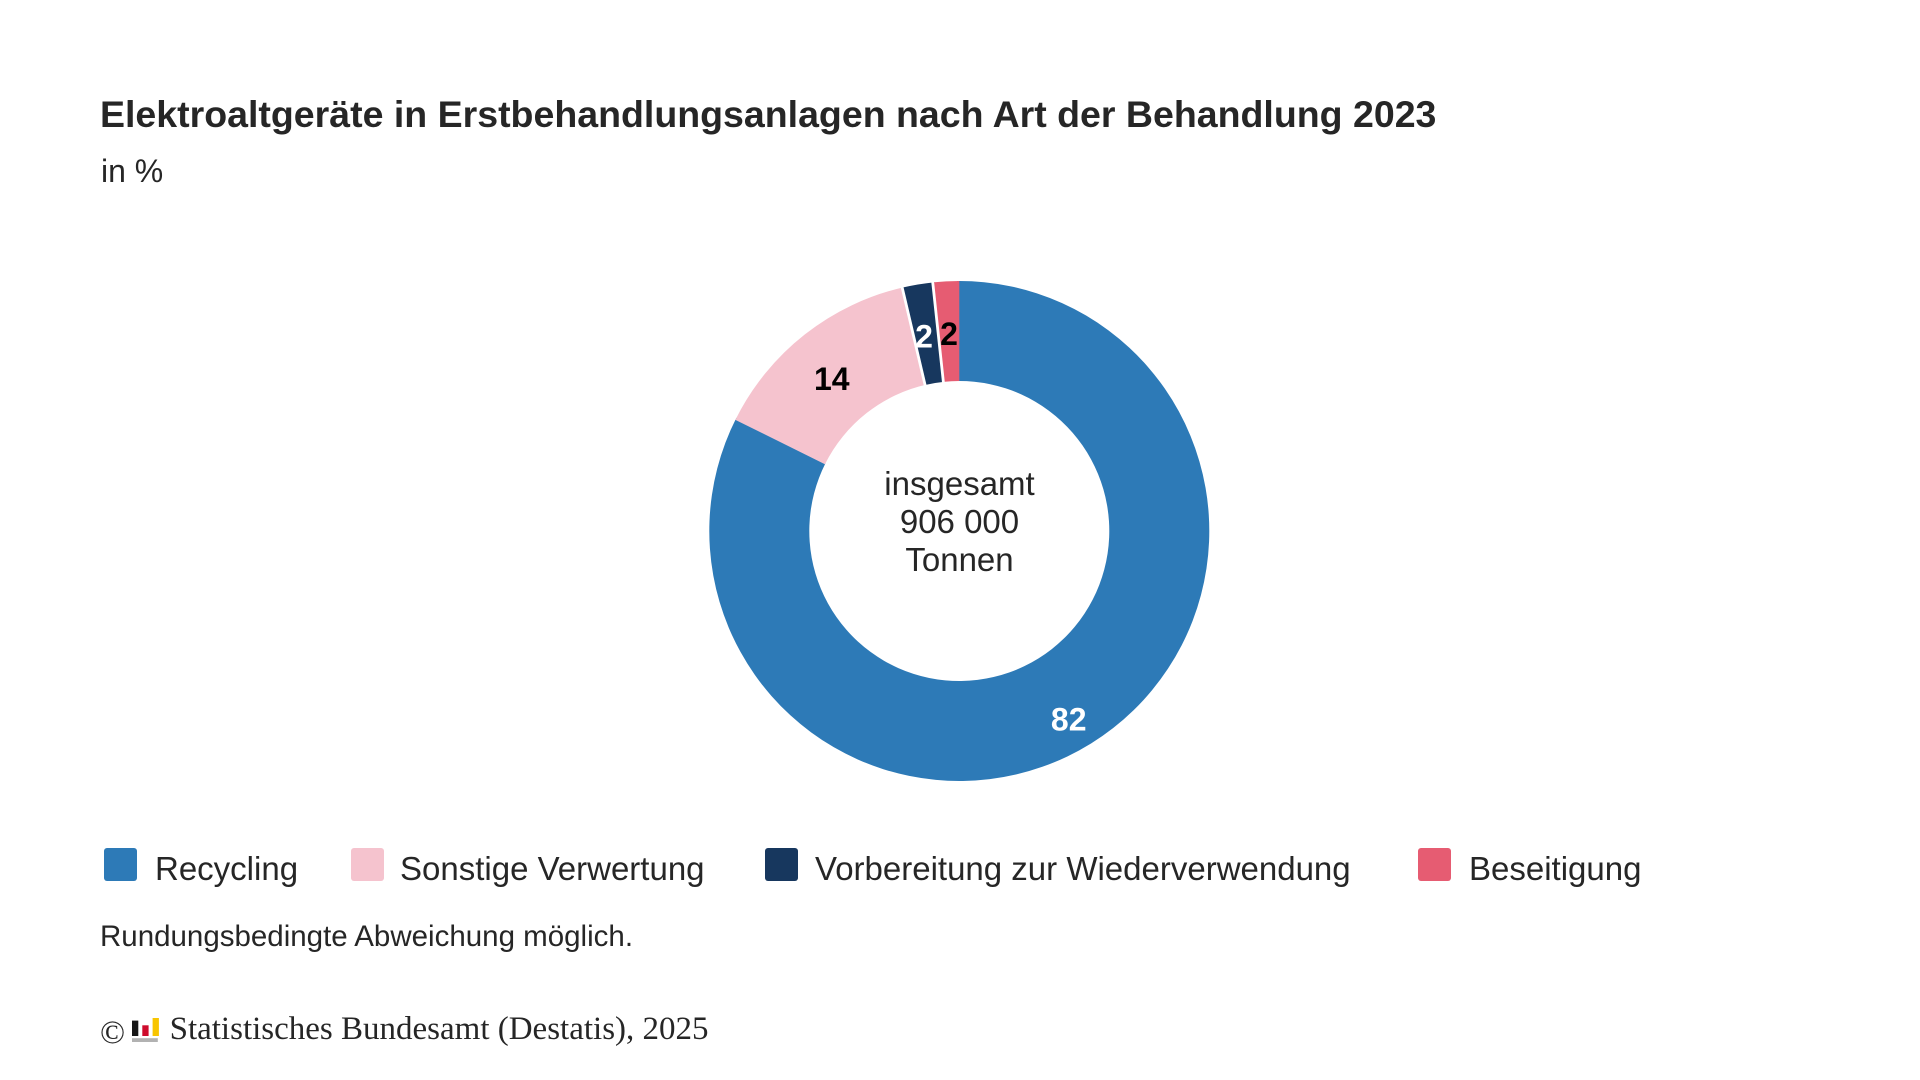 The height and width of the screenshot is (1080, 1920). I want to click on svg-text: 82, so click(1069, 719).